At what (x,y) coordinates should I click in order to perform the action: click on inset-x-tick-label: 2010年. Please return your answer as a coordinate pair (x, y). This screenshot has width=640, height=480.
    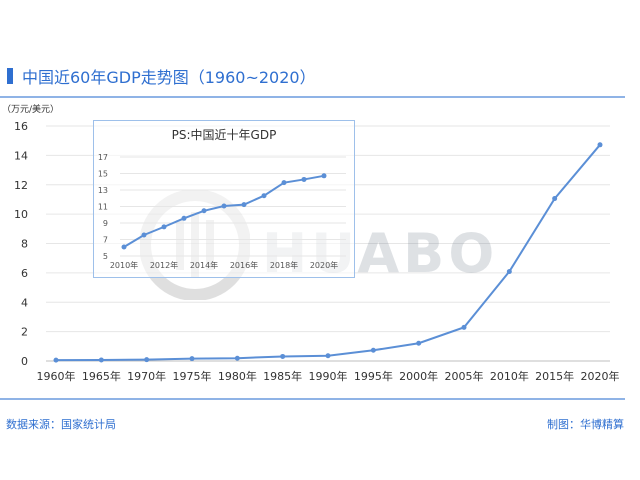
    Looking at the image, I should click on (124, 265).